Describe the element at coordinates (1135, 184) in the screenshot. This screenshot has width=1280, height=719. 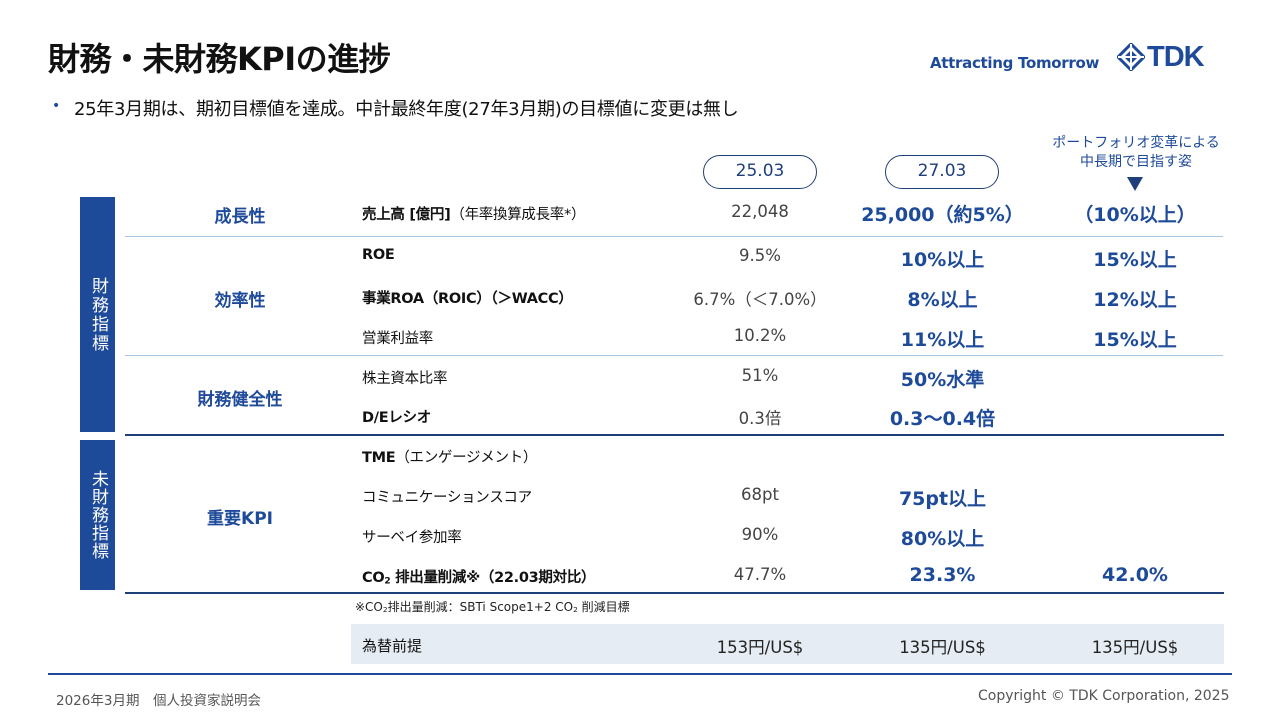
I see `down-arrow-icon` at that location.